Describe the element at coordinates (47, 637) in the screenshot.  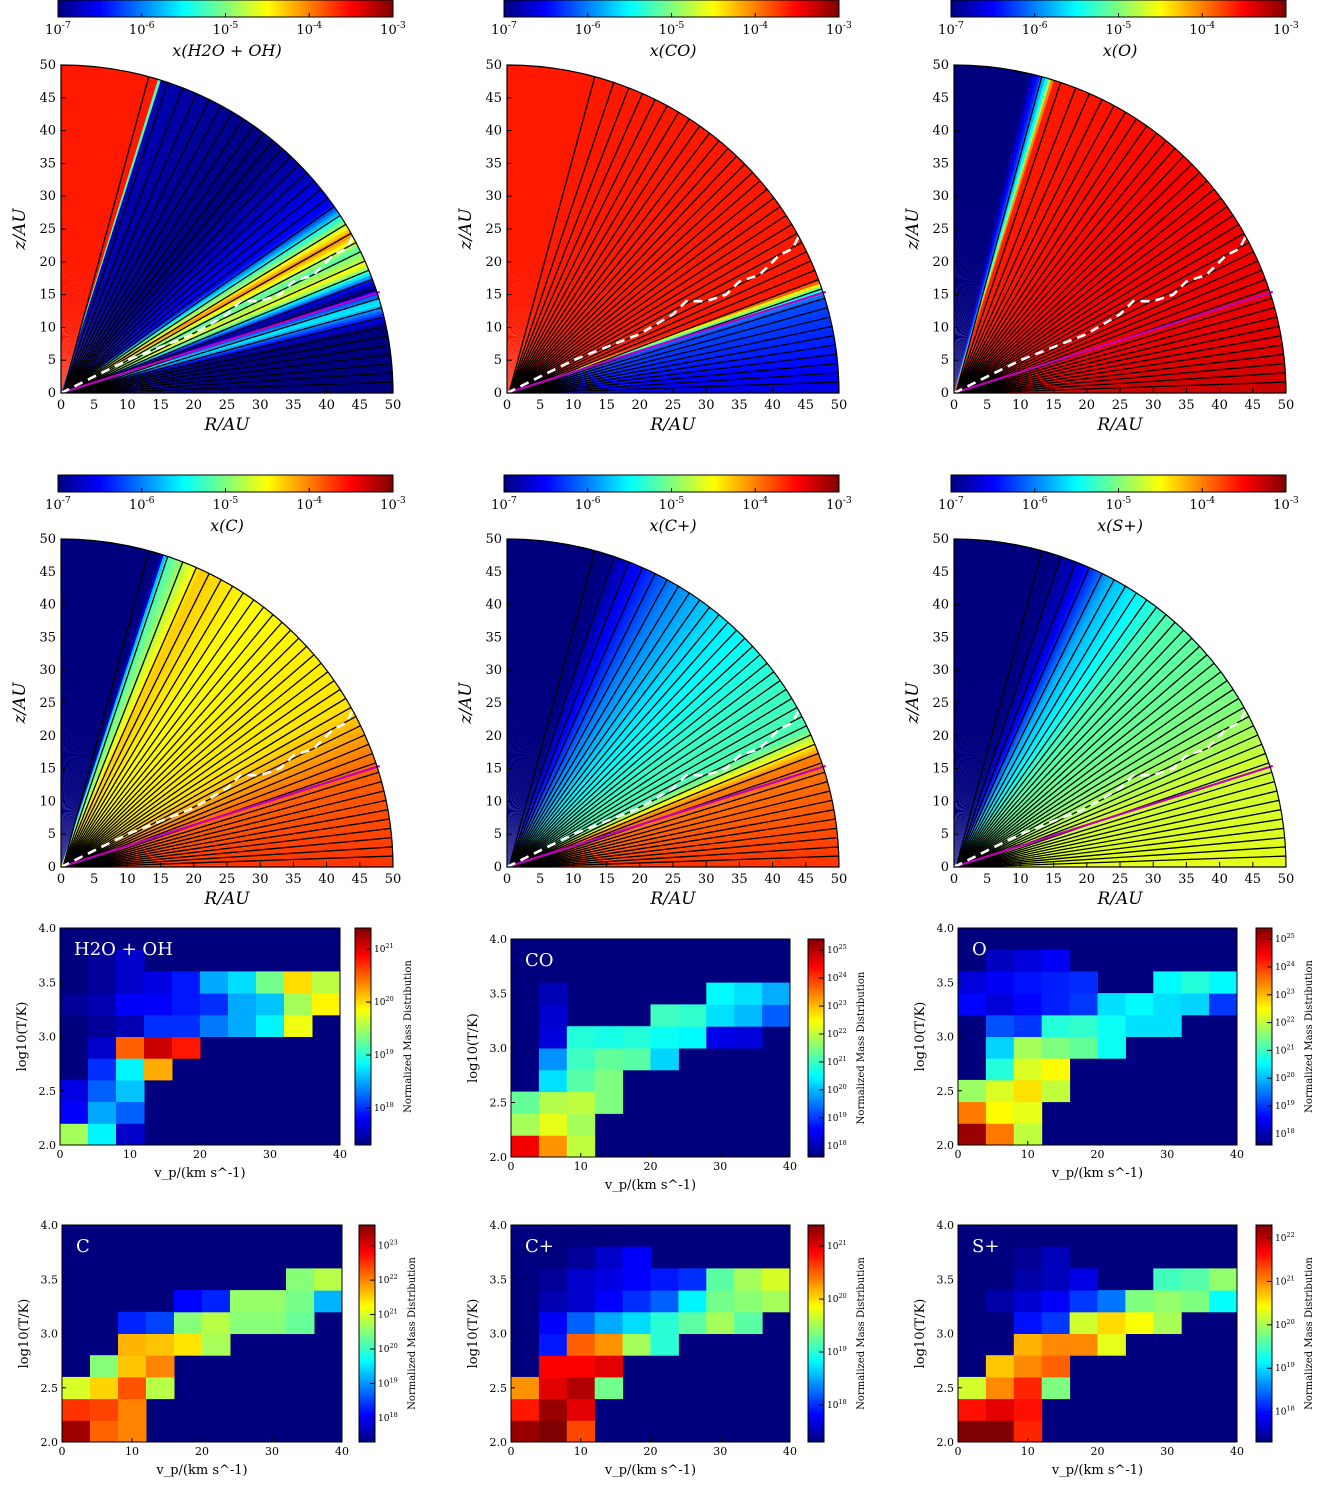
I see `y-tick-label: 35` at that location.